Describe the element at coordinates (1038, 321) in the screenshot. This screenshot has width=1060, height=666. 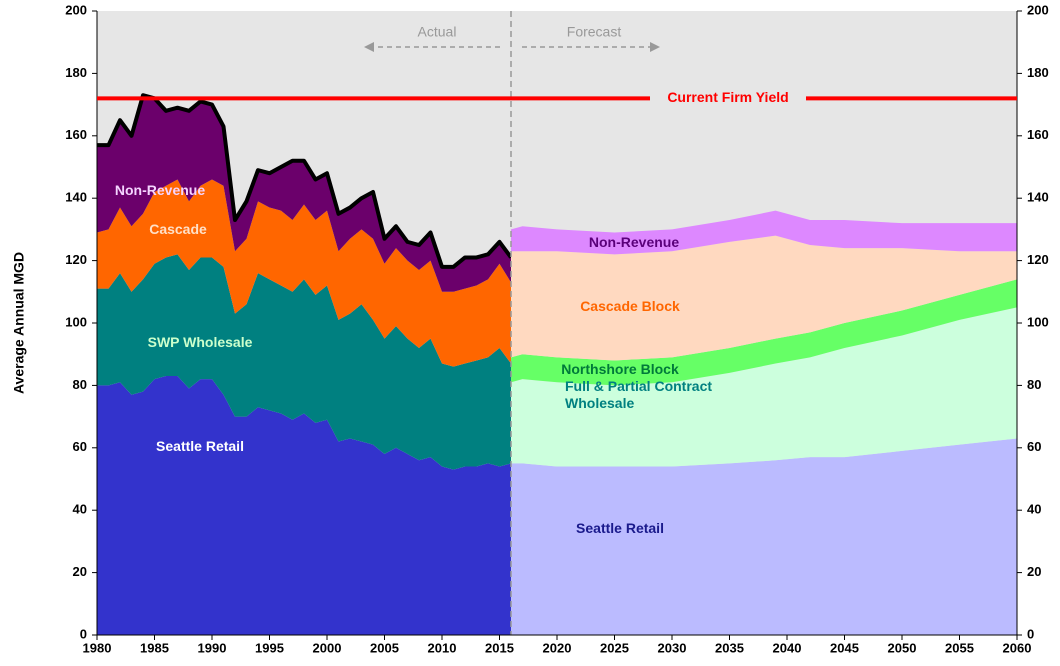
I see `y2-tick-label: 100` at that location.